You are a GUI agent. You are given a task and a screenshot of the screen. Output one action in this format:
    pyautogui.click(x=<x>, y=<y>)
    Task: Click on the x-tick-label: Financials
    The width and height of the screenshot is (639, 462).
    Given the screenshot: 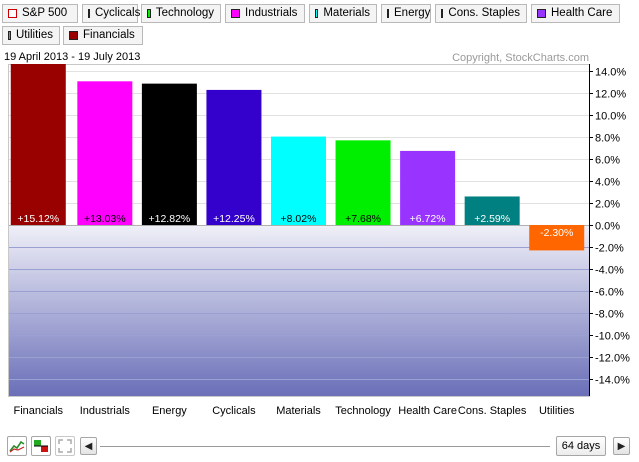 What is the action you would take?
    pyautogui.click(x=39, y=411)
    